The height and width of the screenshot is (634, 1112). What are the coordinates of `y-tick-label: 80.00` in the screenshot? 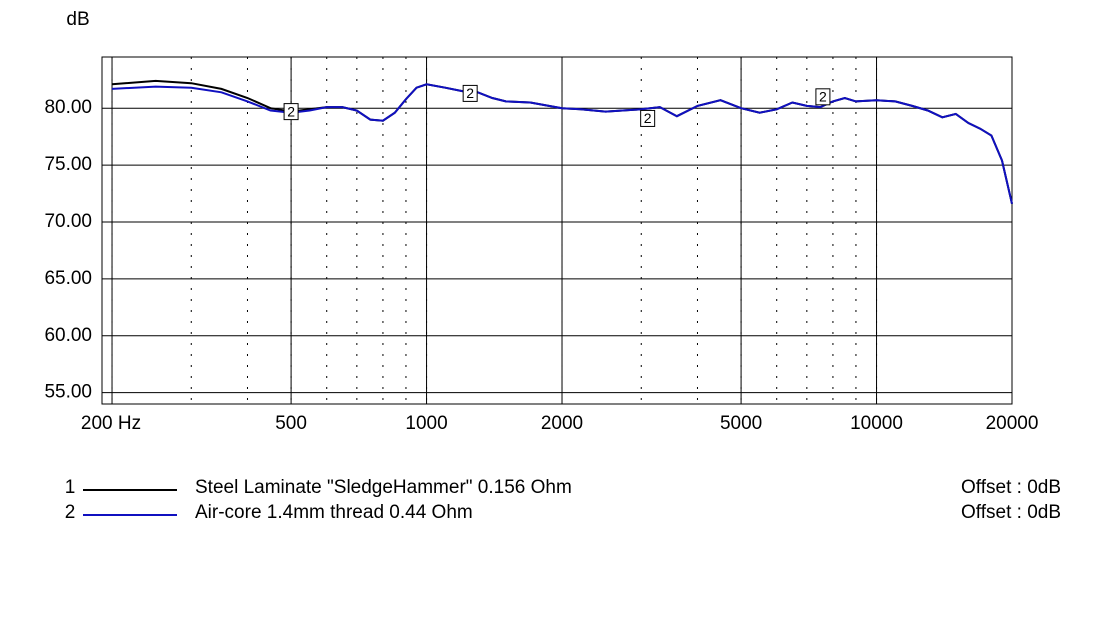 It's located at (68, 107).